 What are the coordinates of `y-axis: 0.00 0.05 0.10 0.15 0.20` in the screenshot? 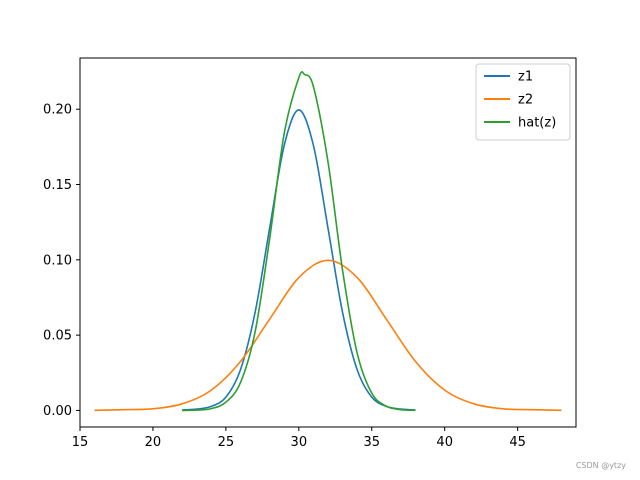 It's located at (61, 261).